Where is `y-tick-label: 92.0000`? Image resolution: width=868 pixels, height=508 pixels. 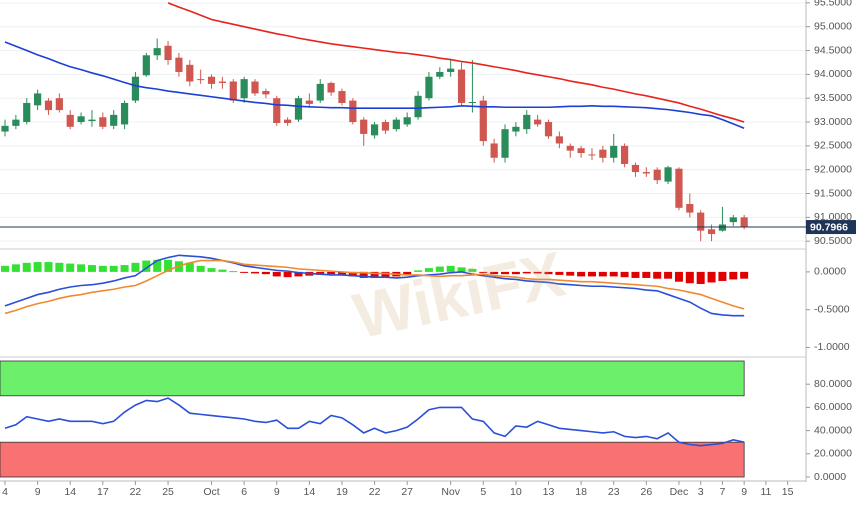
y-tick-label: 92.0000 is located at coordinates (833, 169).